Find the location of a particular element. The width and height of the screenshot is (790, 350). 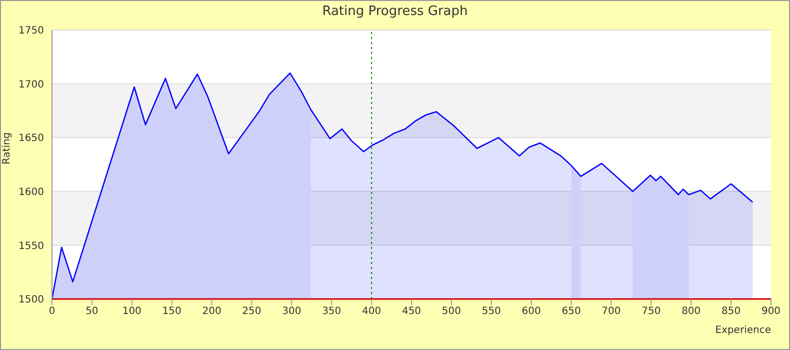

x-tick-label: 300 is located at coordinates (292, 312).